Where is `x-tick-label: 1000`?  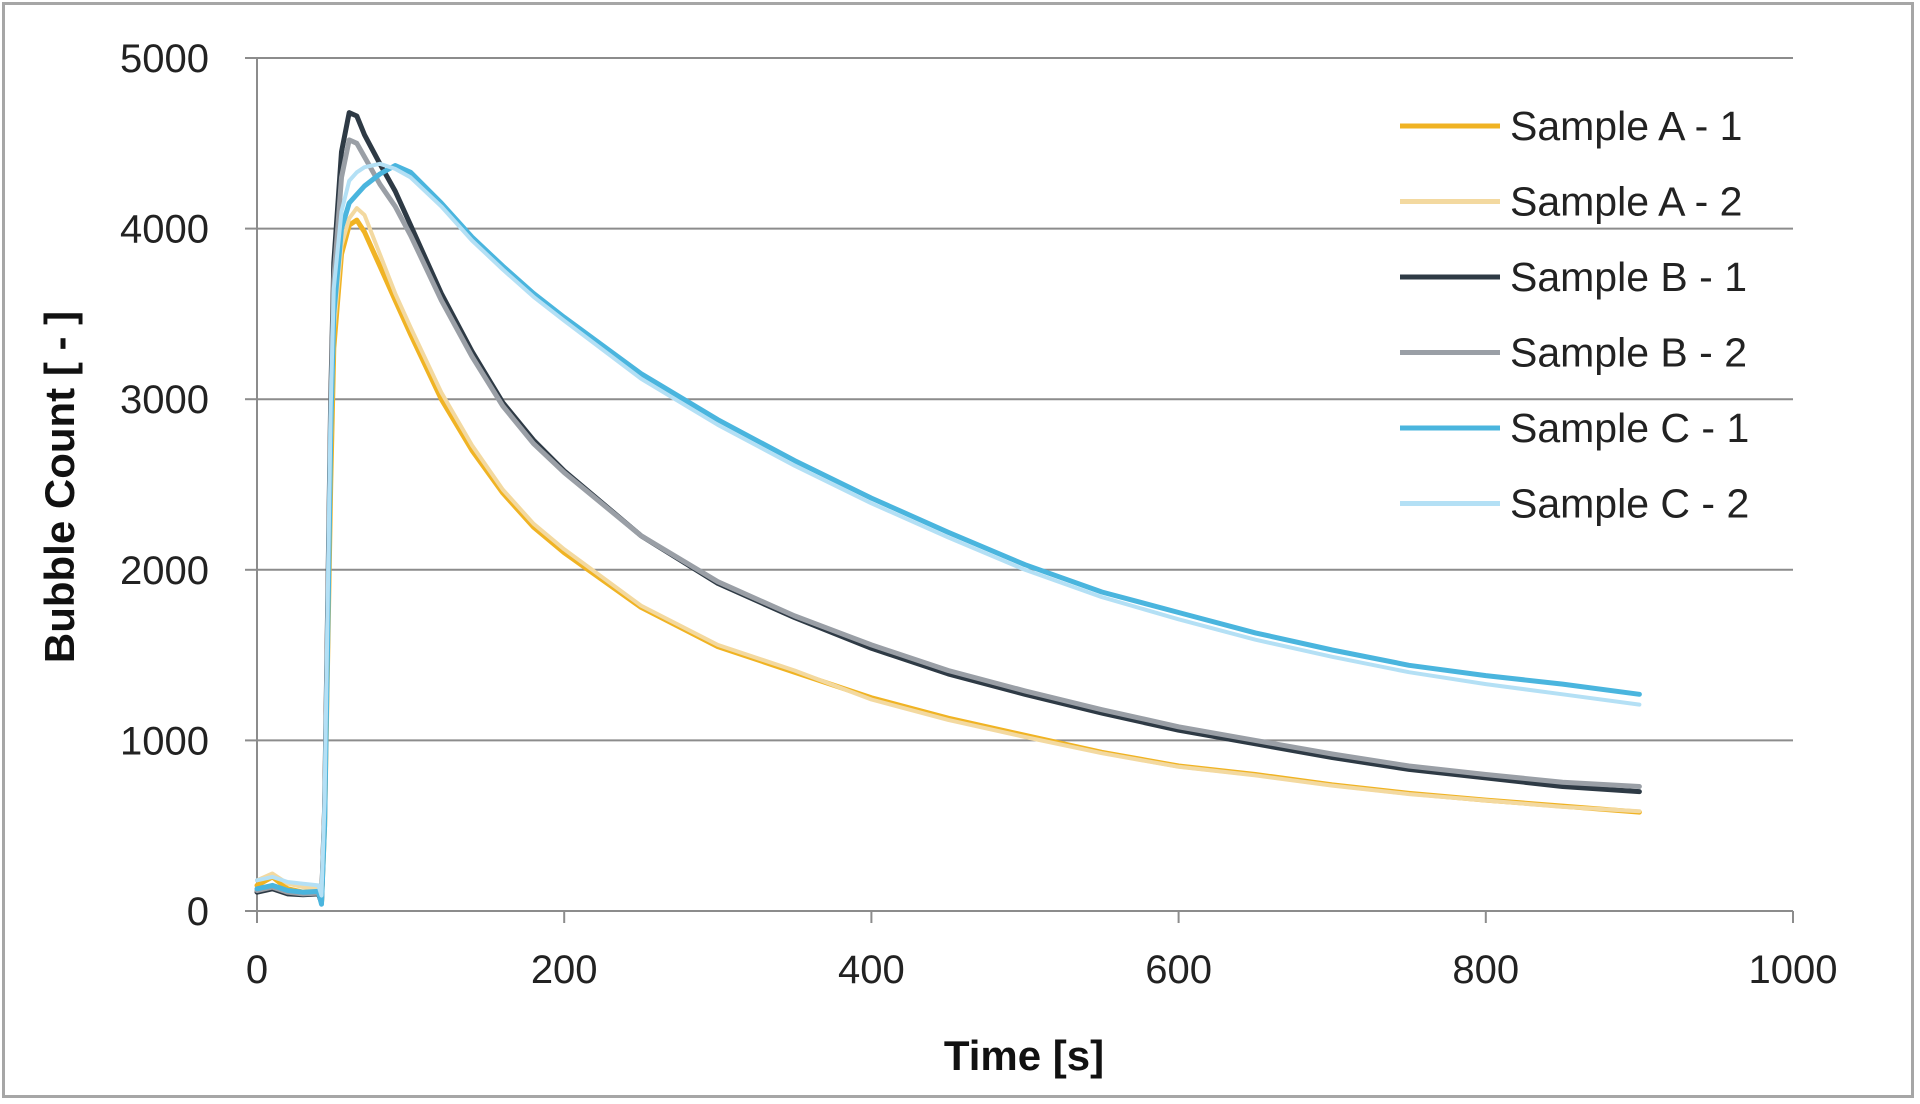 x-tick-label: 1000 is located at coordinates (1793, 970).